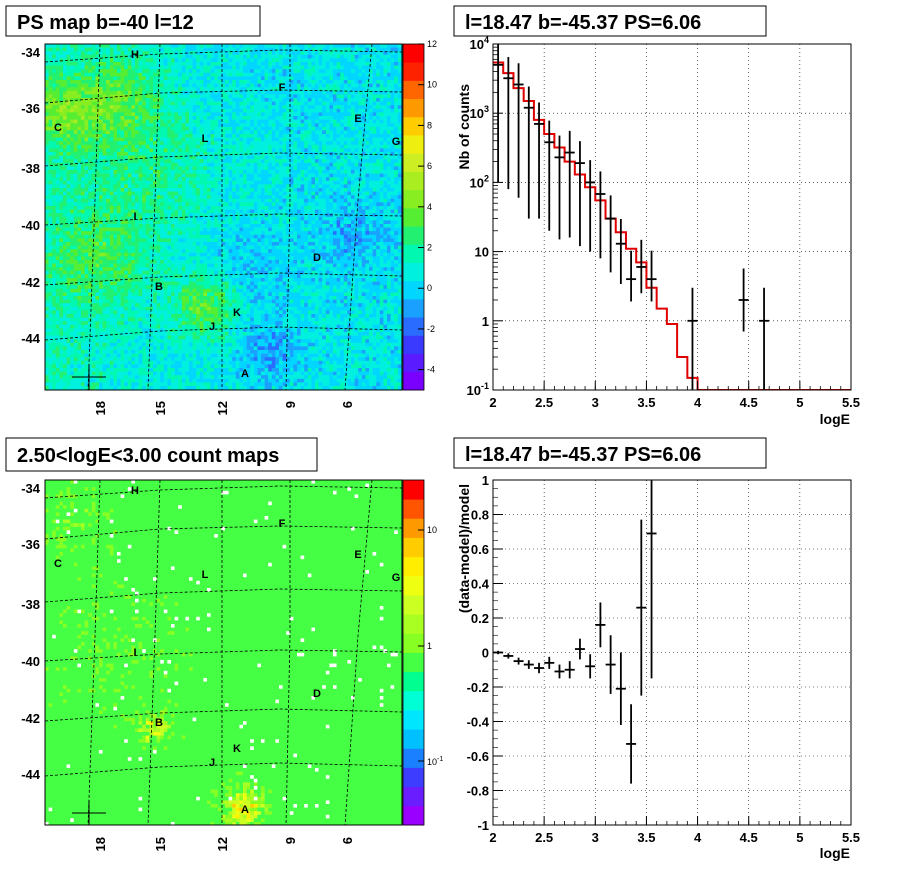 The height and width of the screenshot is (871, 898). What do you see at coordinates (429, 207) in the screenshot?
I see `colorbar-tick-label: 4` at bounding box center [429, 207].